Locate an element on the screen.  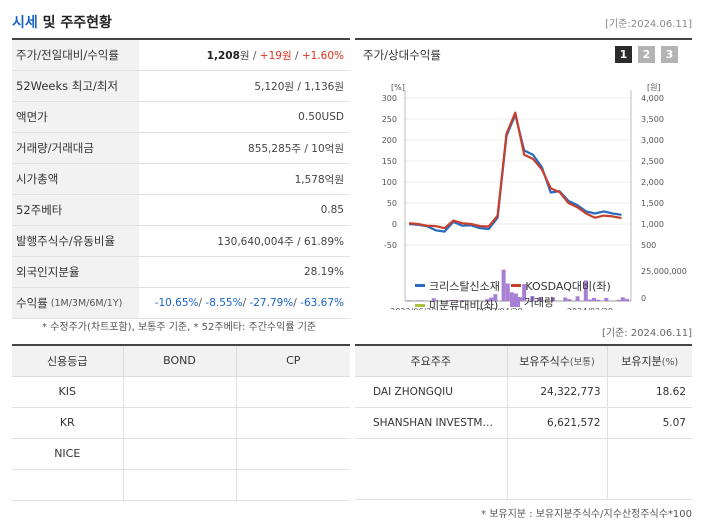
left-tick-label: 150 is located at coordinates (389, 161).